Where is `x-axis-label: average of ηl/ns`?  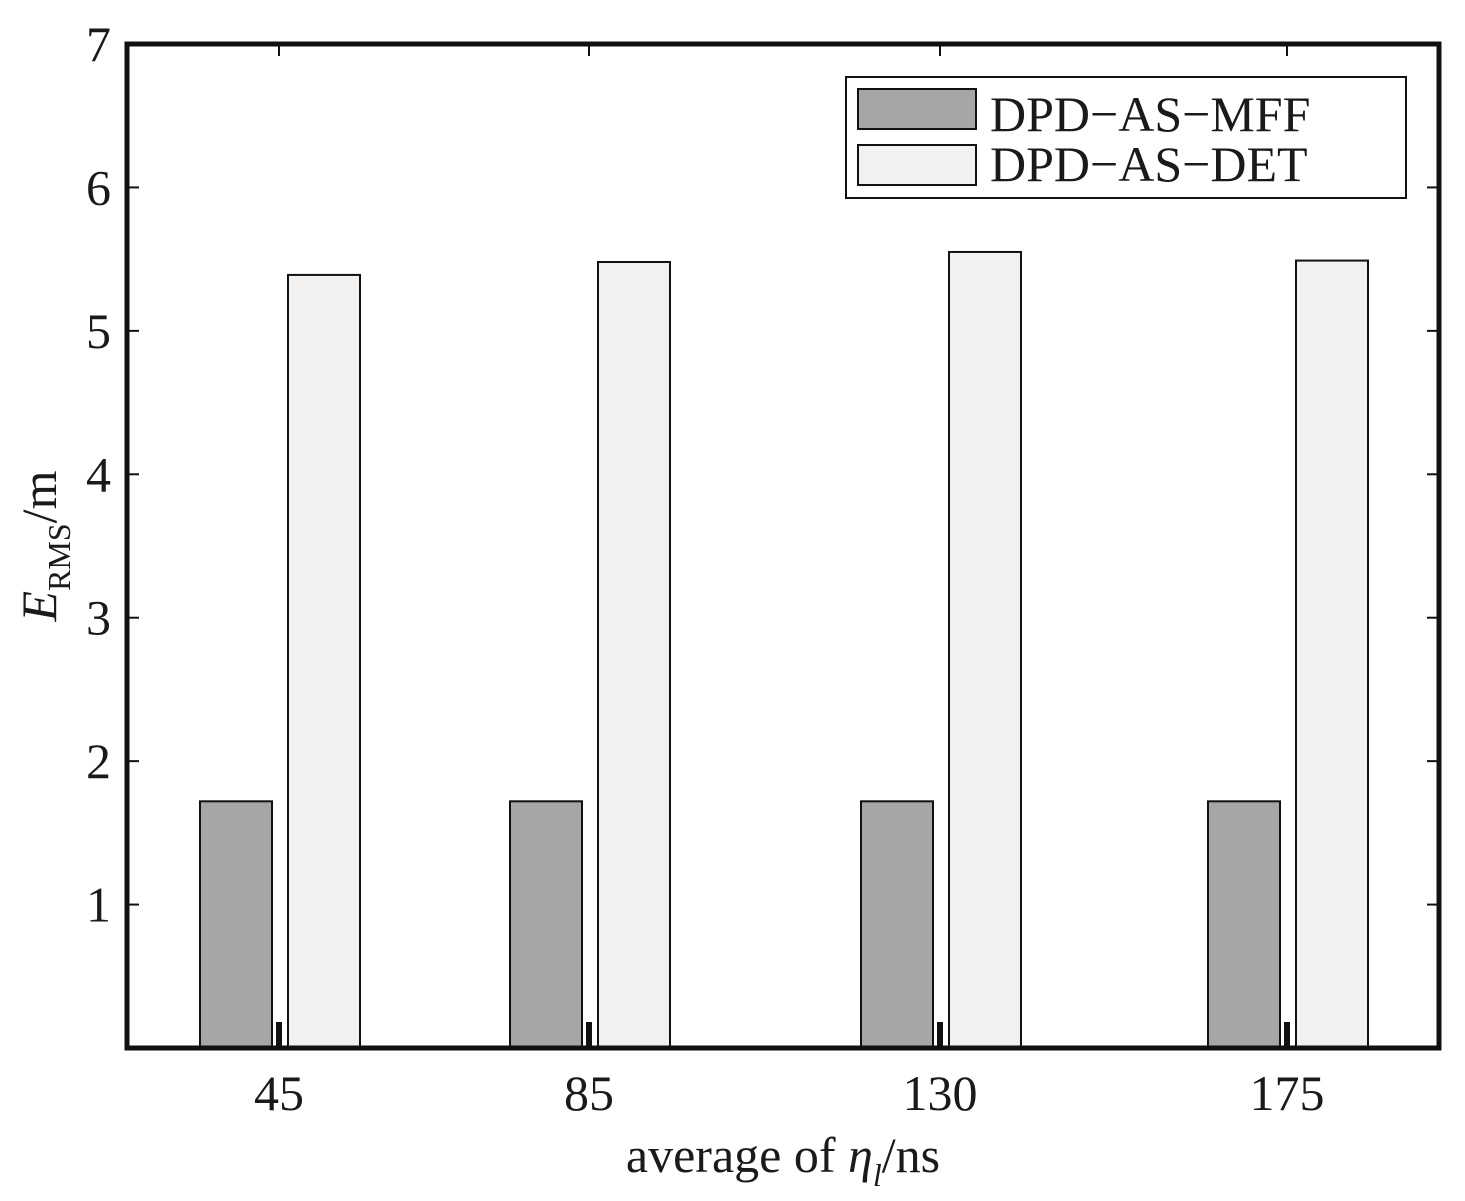 x-axis-label: average of ηl/ns is located at coordinates (783, 1160).